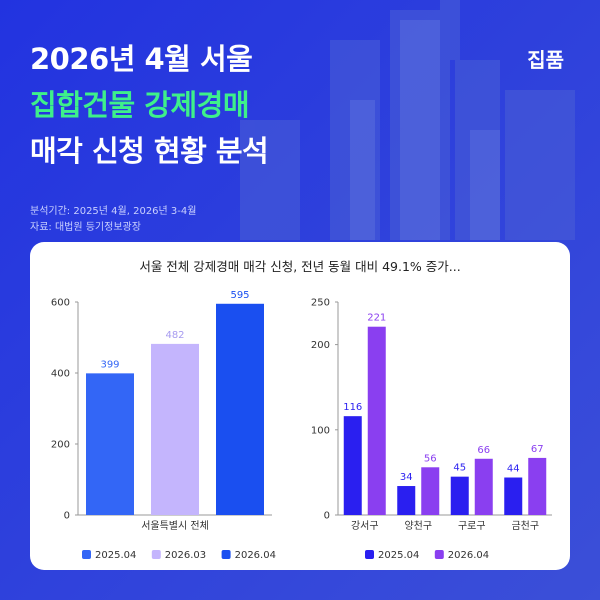 This screenshot has height=600, width=600. What do you see at coordinates (472, 526) in the screenshot?
I see `chart2-category-label: 구로구` at bounding box center [472, 526].